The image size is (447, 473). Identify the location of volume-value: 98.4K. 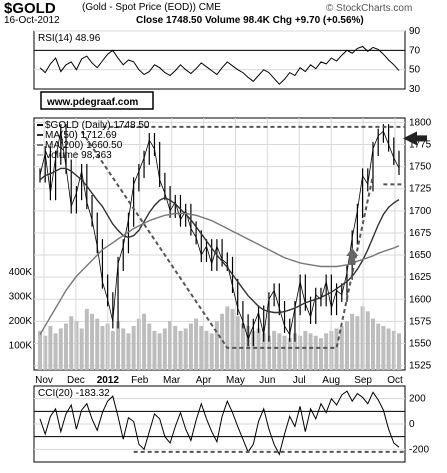
(256, 20).